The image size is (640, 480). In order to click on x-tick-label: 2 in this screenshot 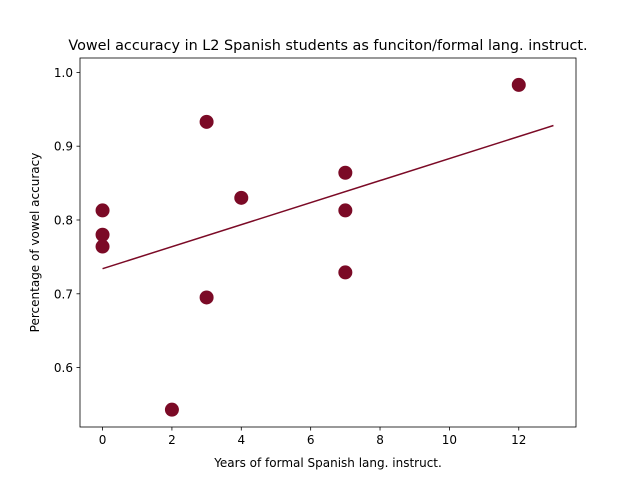, I will do `click(172, 440)`.